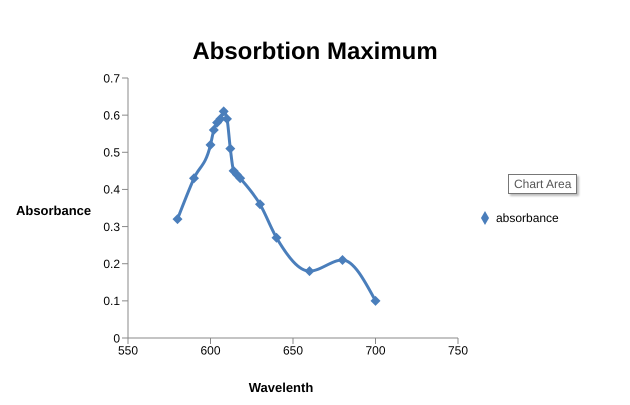 The image size is (630, 405). What do you see at coordinates (315, 52) in the screenshot?
I see `chart-title: Absorbtion Maximum` at bounding box center [315, 52].